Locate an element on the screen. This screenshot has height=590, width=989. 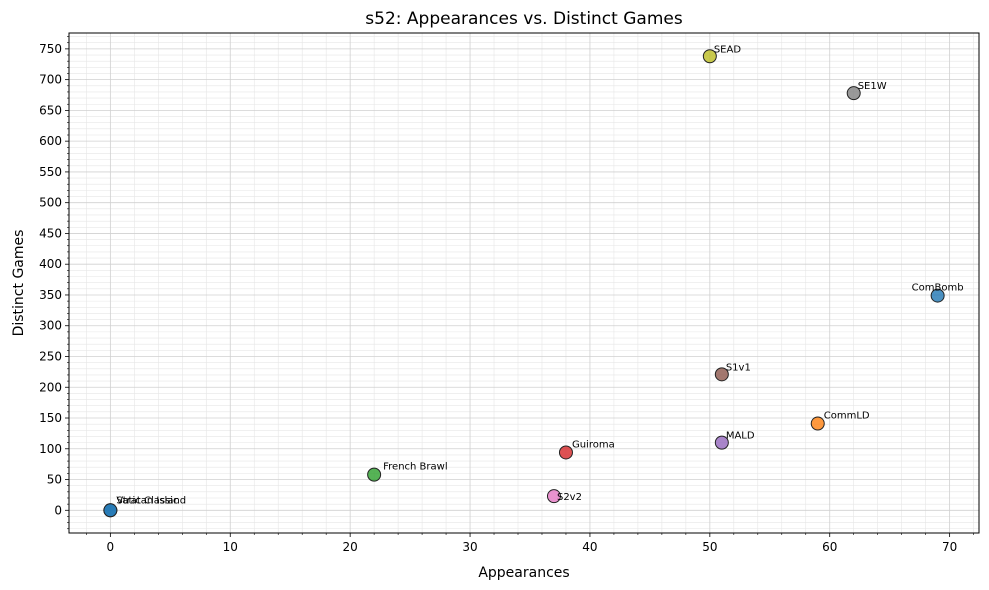
data-point-label: S2v2 is located at coordinates (569, 497).